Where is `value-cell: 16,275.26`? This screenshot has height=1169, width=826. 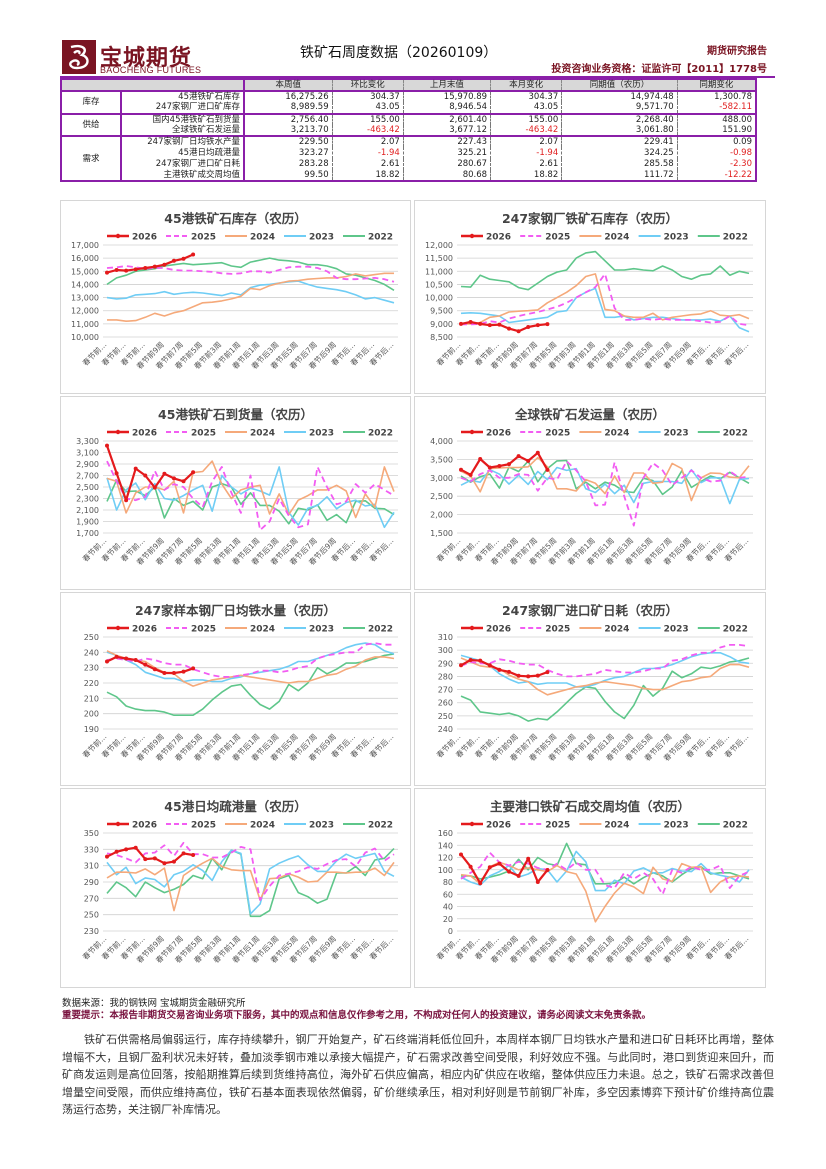 value-cell: 16,275.26 is located at coordinates (288, 96).